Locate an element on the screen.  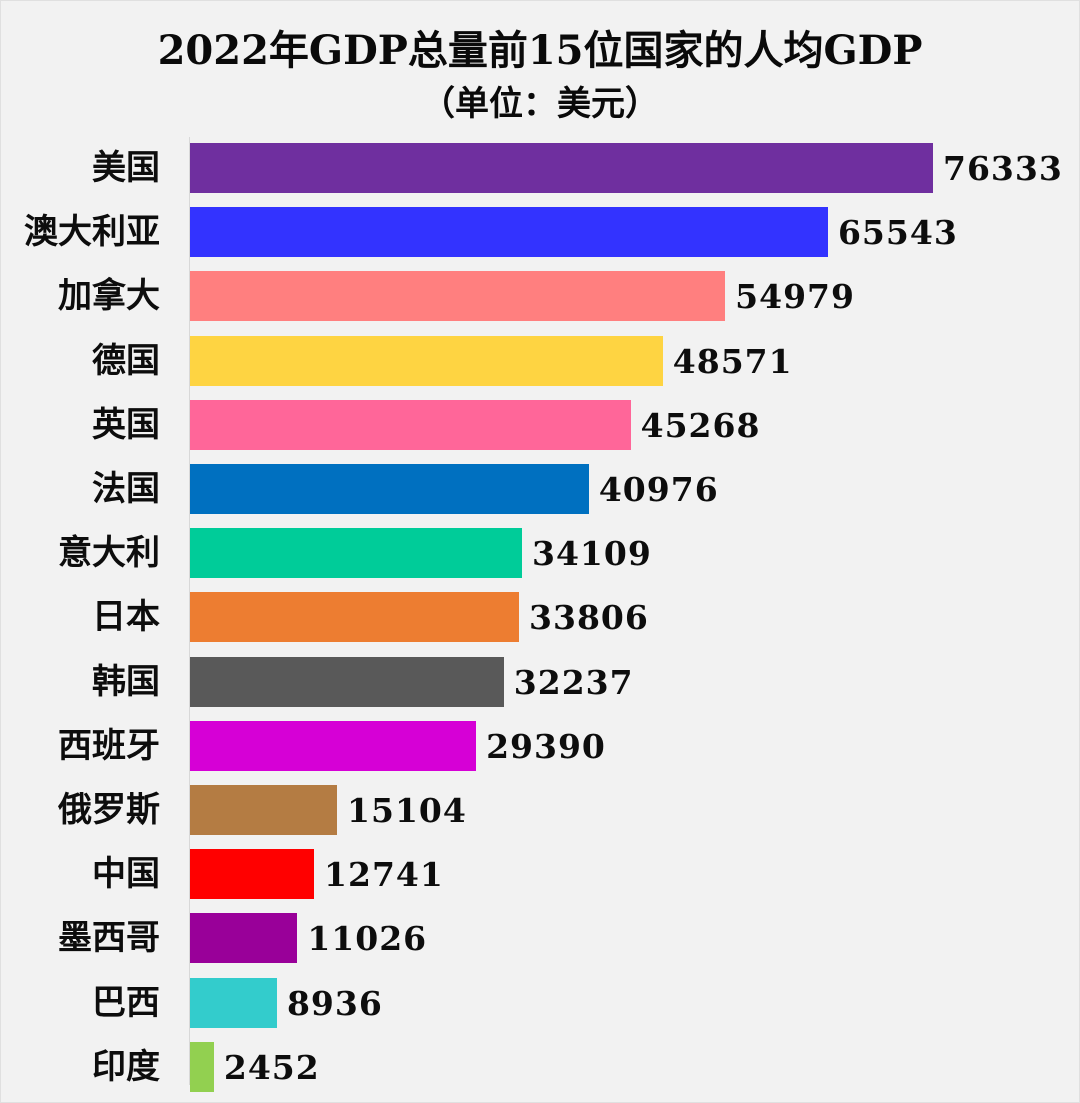
value-label: 34109 is located at coordinates (592, 554).